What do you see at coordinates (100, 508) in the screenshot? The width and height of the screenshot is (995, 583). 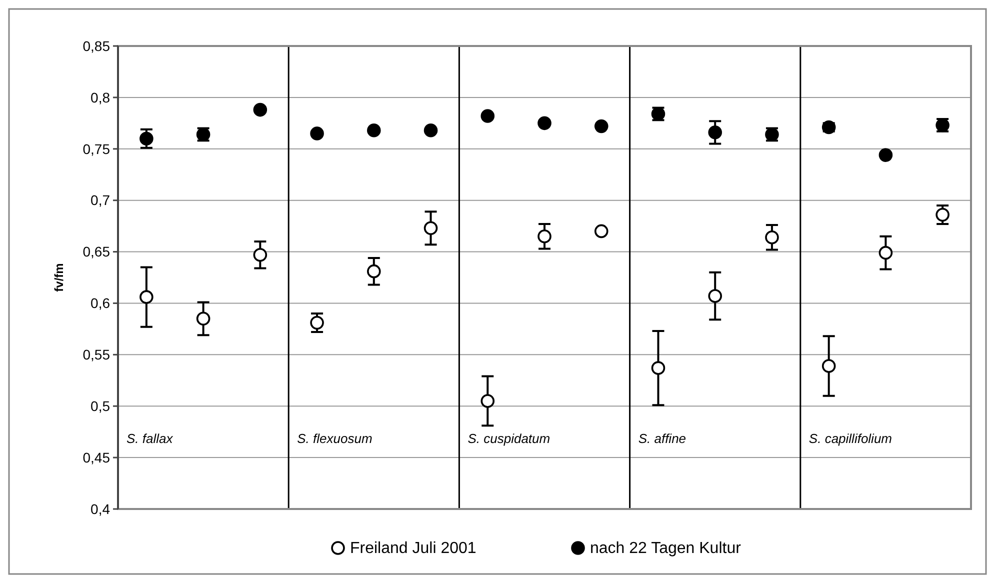 I see `y-tick-label: 0,4` at bounding box center [100, 508].